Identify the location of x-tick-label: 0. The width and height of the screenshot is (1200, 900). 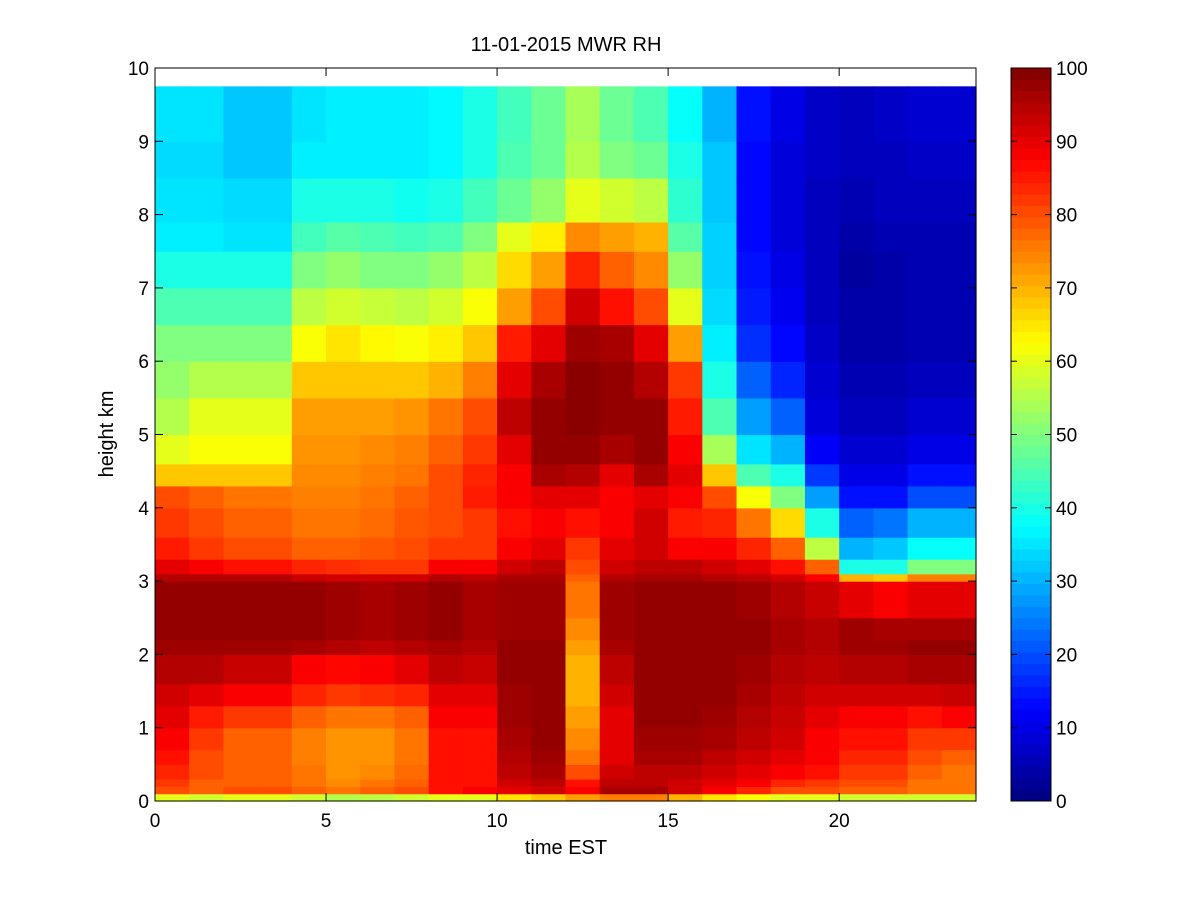
(155, 821).